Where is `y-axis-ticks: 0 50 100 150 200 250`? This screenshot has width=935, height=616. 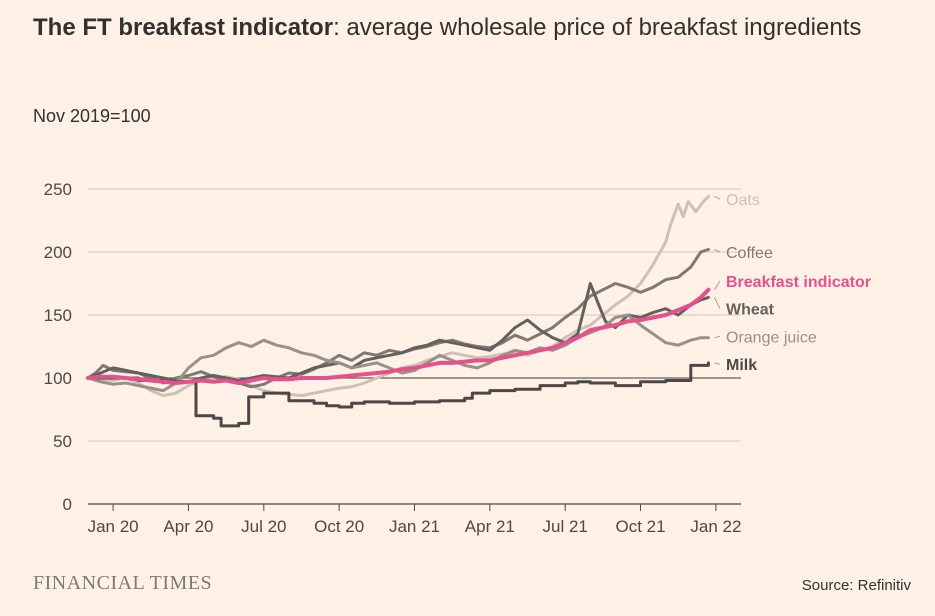
y-axis-ticks: 0 50 100 150 200 250 is located at coordinates (58, 347).